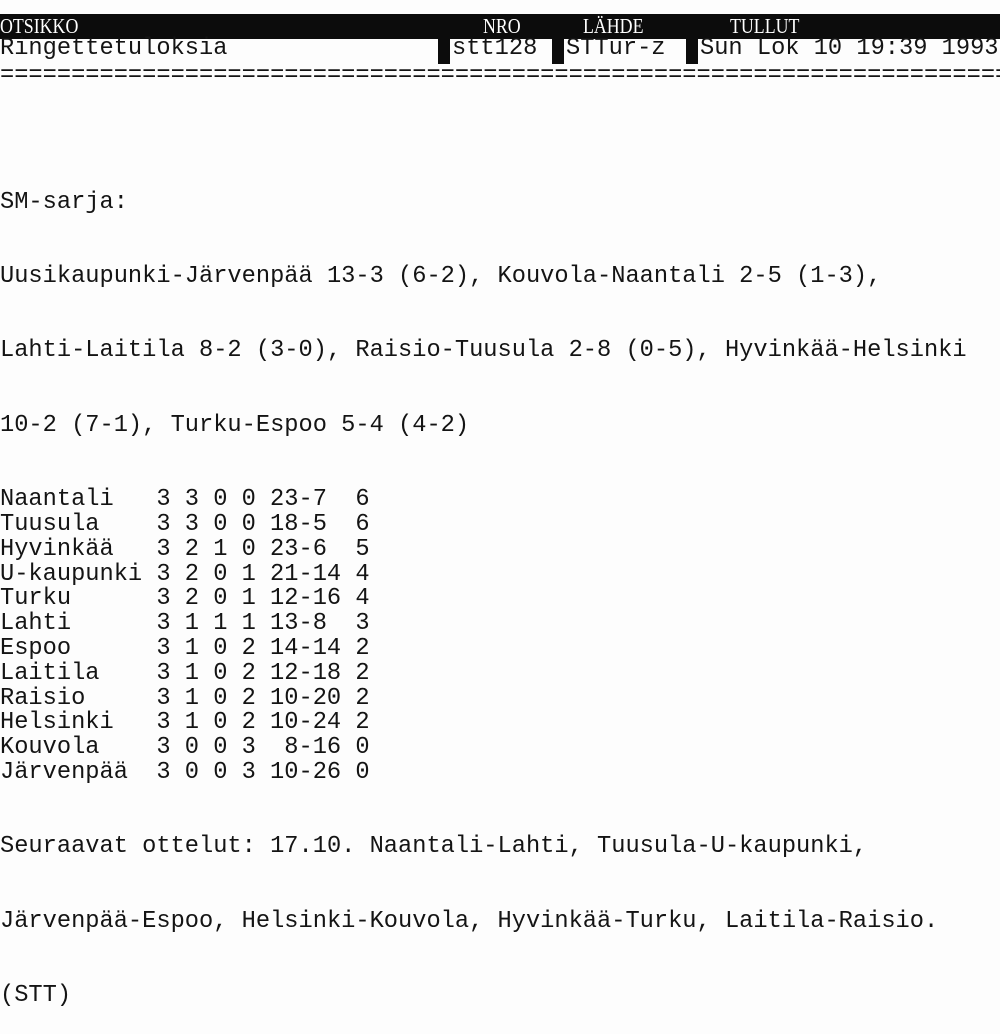 The width and height of the screenshot is (1000, 1034). What do you see at coordinates (39, 26) in the screenshot?
I see `title-label: OTSIKKO` at bounding box center [39, 26].